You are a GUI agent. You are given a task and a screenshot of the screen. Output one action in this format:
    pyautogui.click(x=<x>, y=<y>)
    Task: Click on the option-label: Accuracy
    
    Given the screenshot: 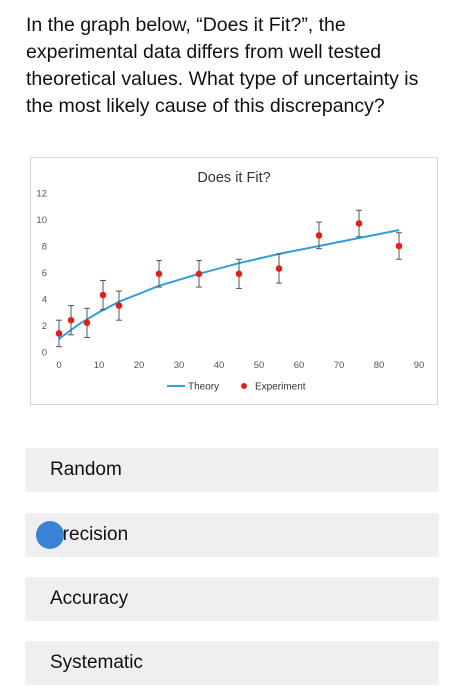 What is the action you would take?
    pyautogui.click(x=89, y=598)
    